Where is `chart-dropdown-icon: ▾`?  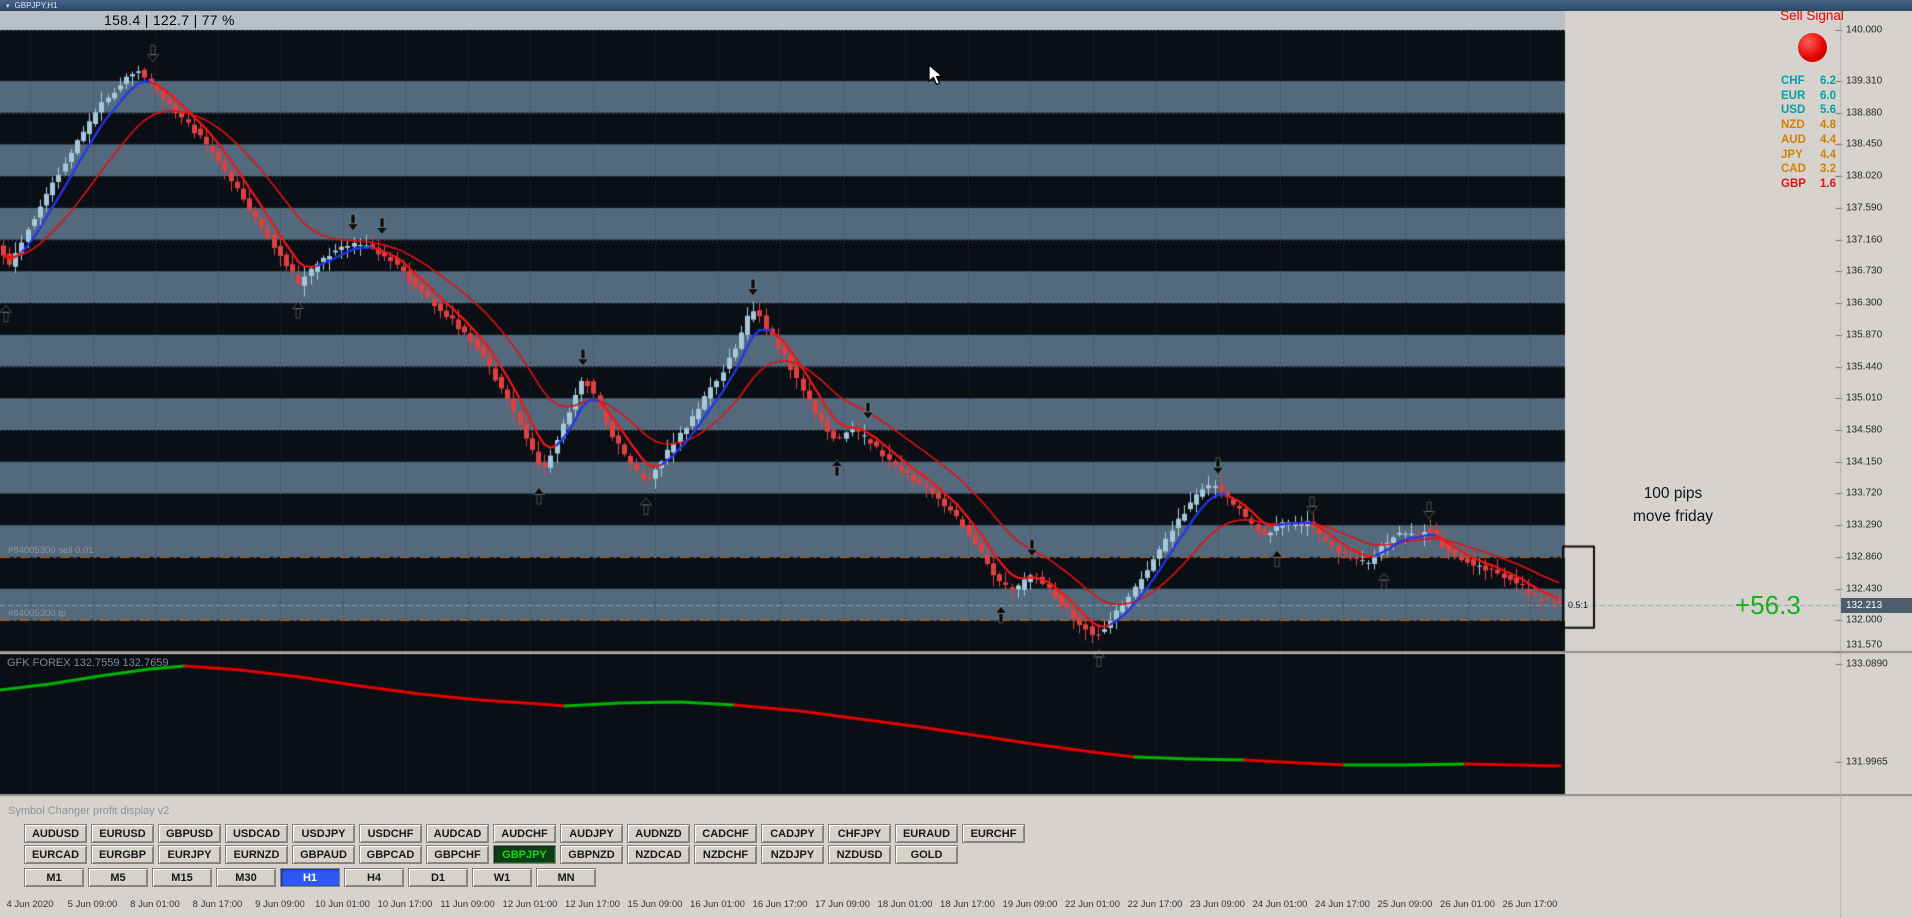 chart-dropdown-icon: ▾ is located at coordinates (8, 6).